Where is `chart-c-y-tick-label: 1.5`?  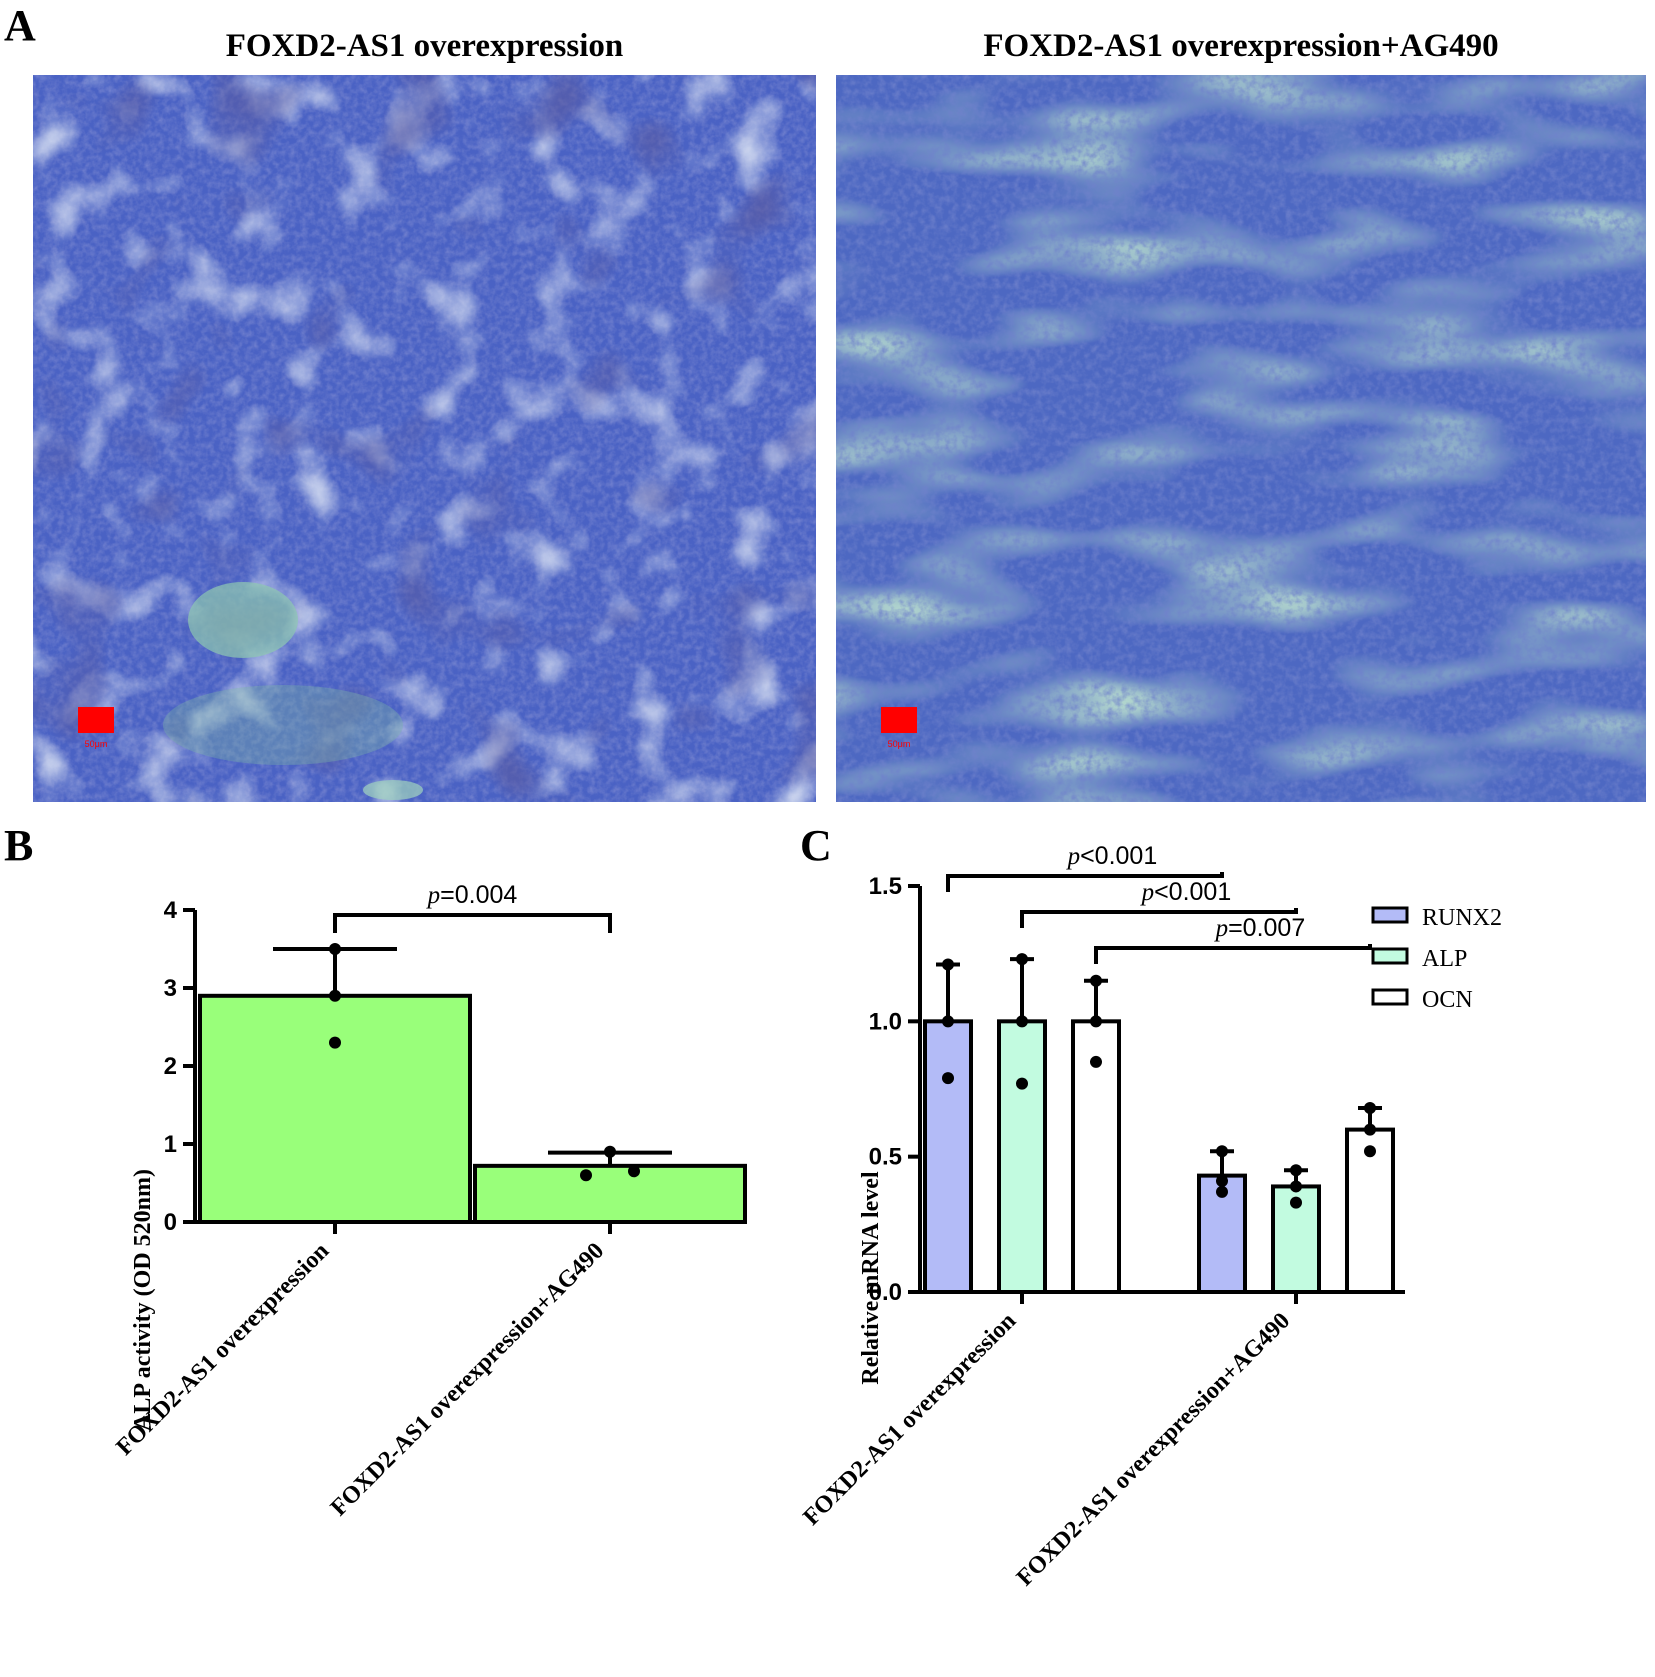 chart-c-y-tick-label: 1.5 is located at coordinates (885, 886).